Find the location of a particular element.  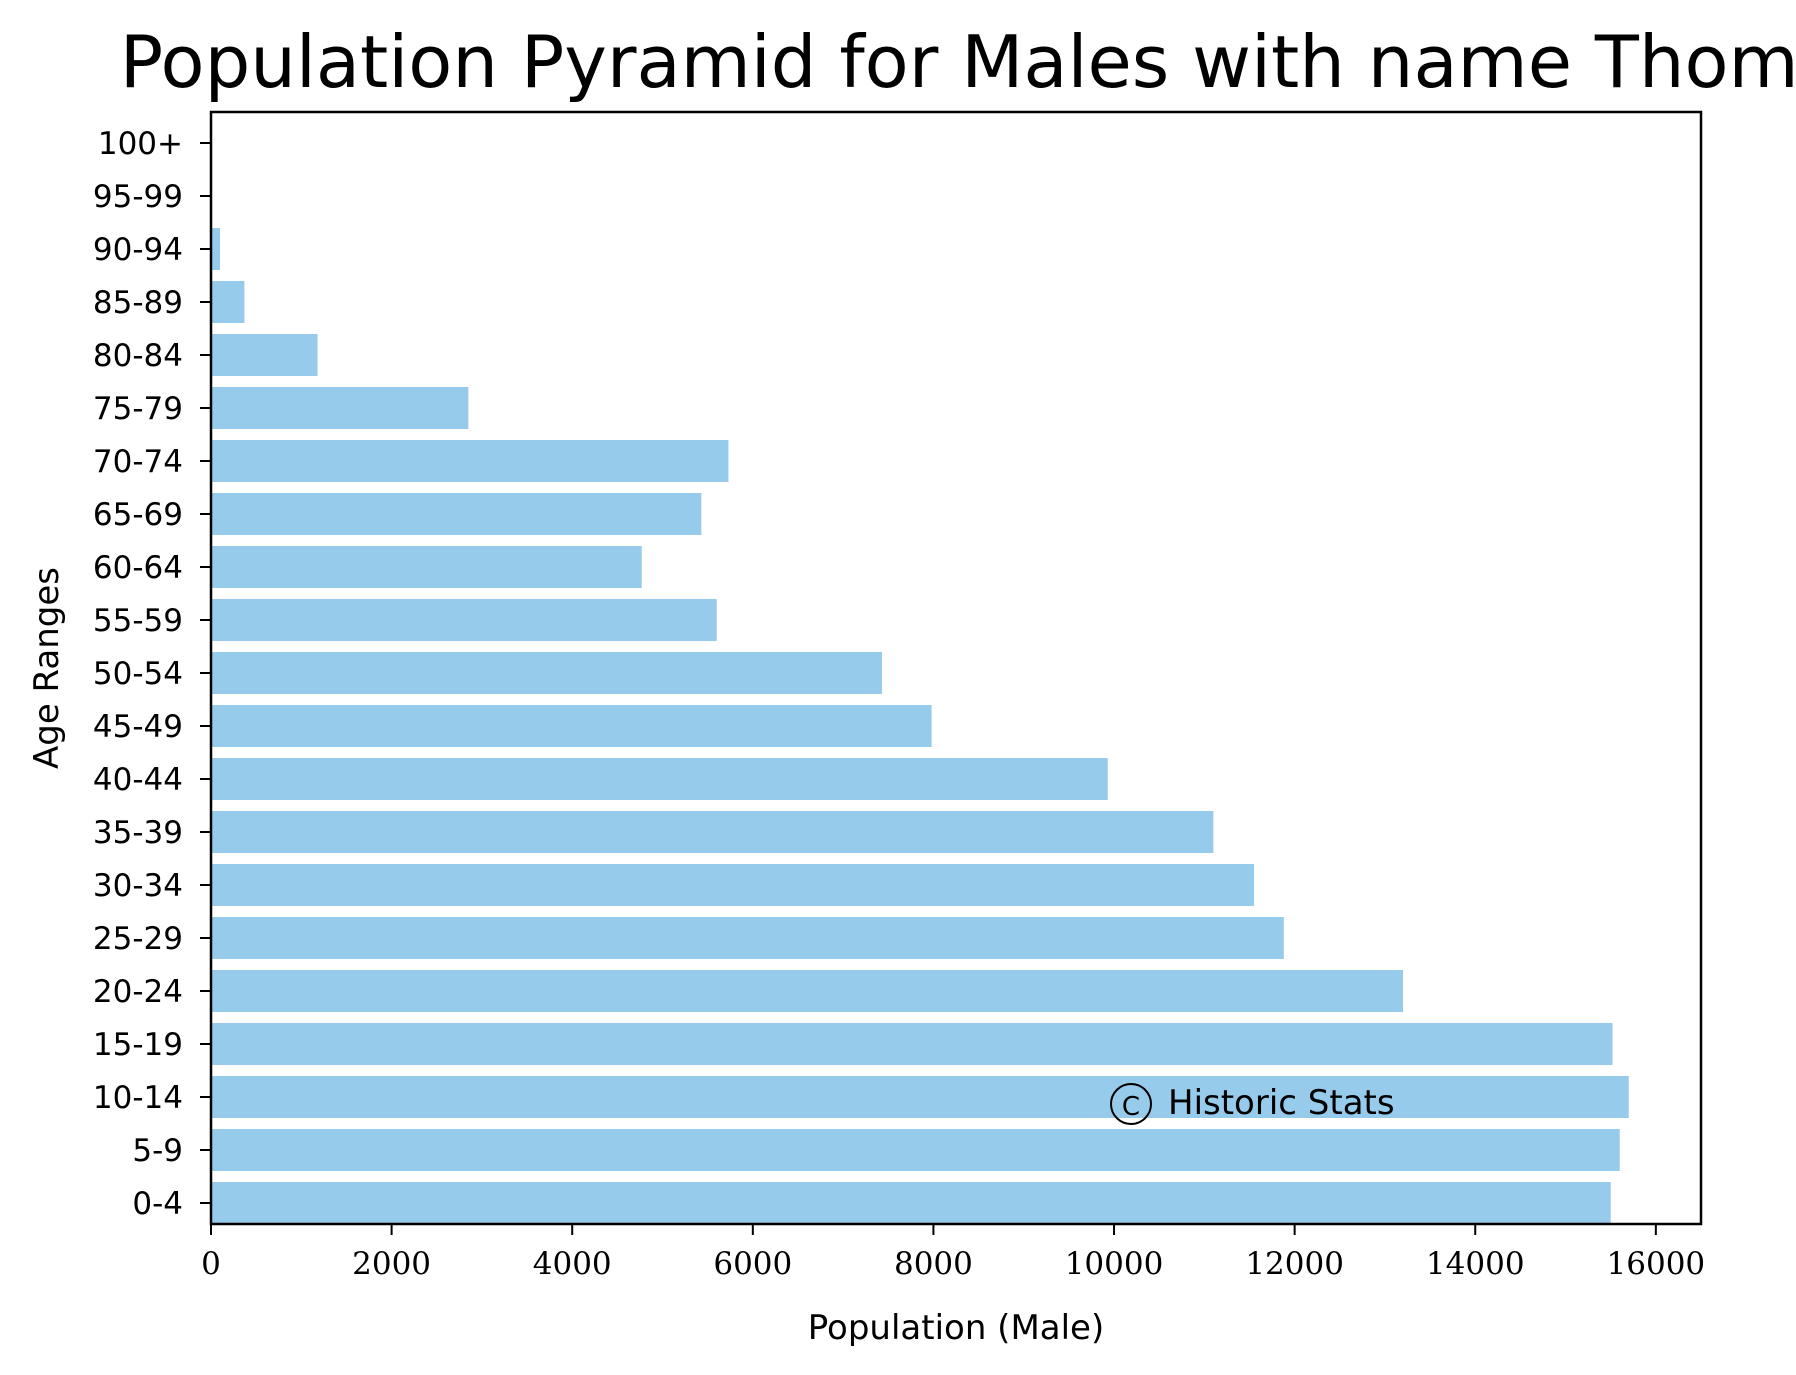

y-tick-label-100plus: 100+ is located at coordinates (140, 144).